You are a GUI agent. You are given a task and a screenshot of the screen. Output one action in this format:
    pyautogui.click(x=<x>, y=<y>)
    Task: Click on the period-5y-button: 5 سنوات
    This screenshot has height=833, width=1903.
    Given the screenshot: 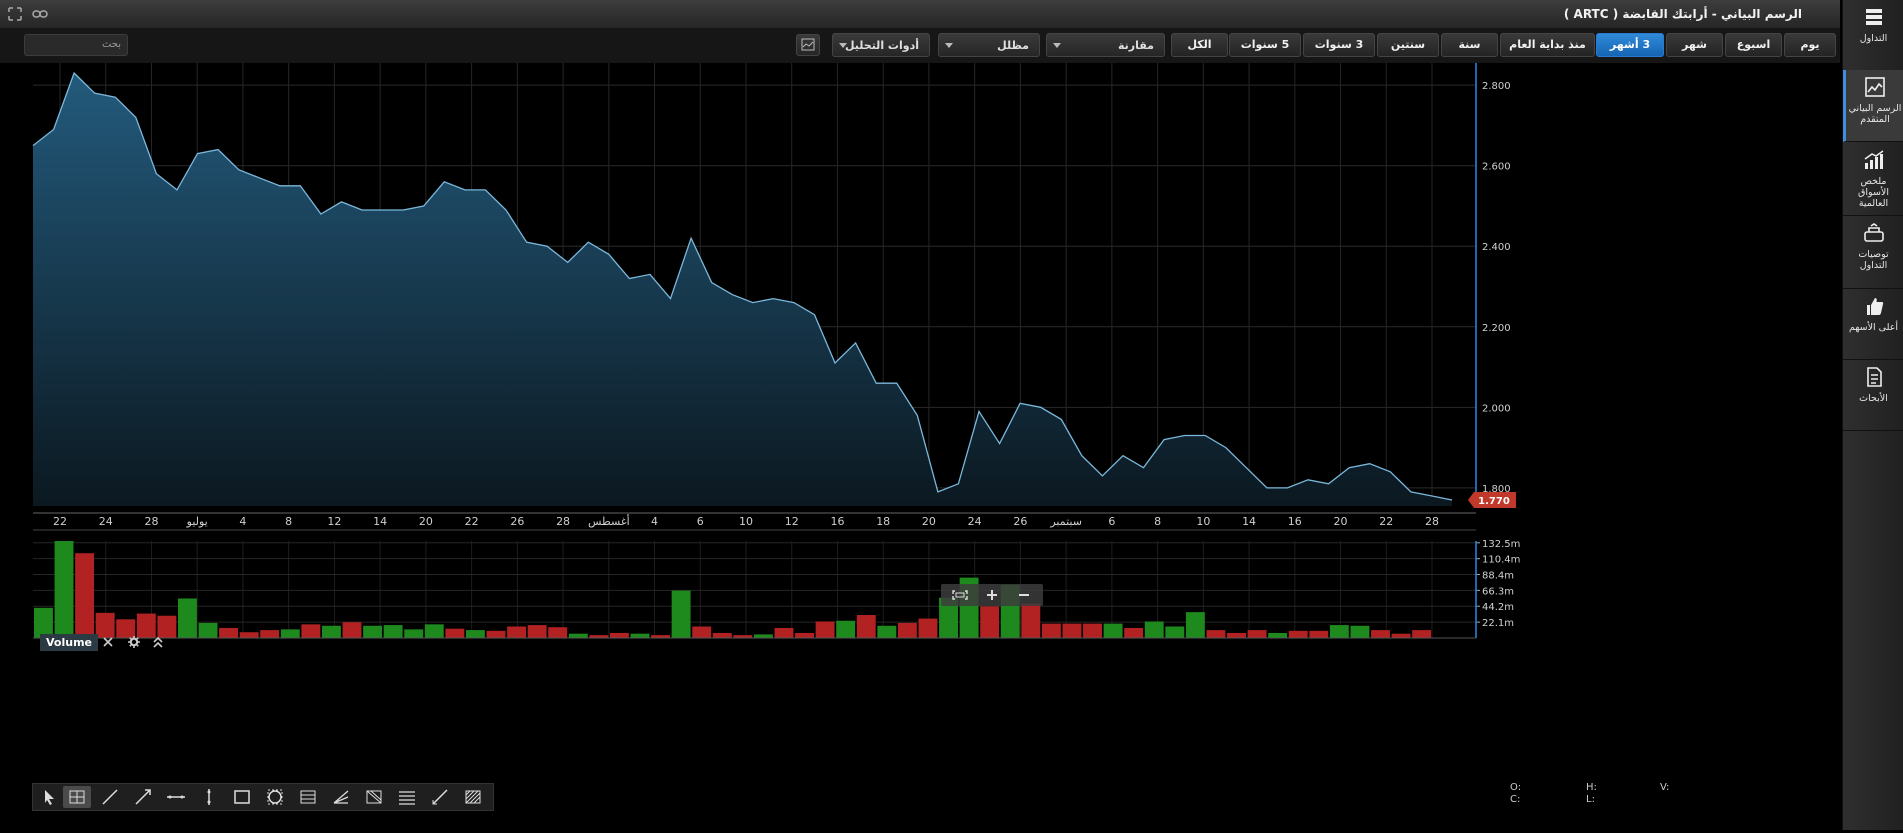 What is the action you would take?
    pyautogui.click(x=1265, y=45)
    